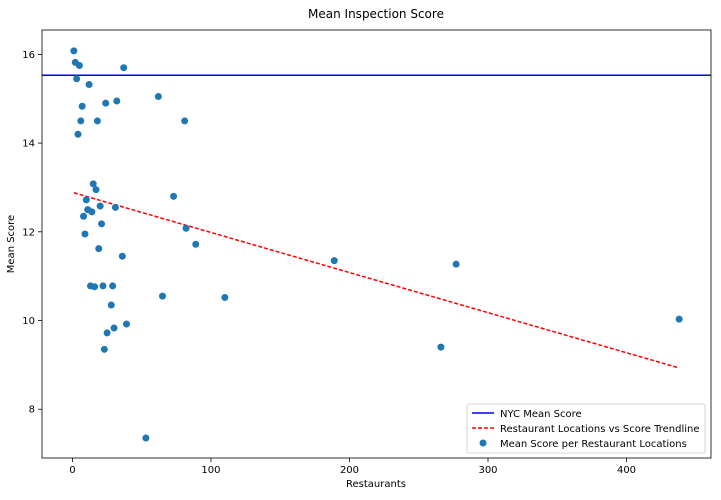  Describe the element at coordinates (11, 244) in the screenshot. I see `y-axis-title: Mean Score` at that location.